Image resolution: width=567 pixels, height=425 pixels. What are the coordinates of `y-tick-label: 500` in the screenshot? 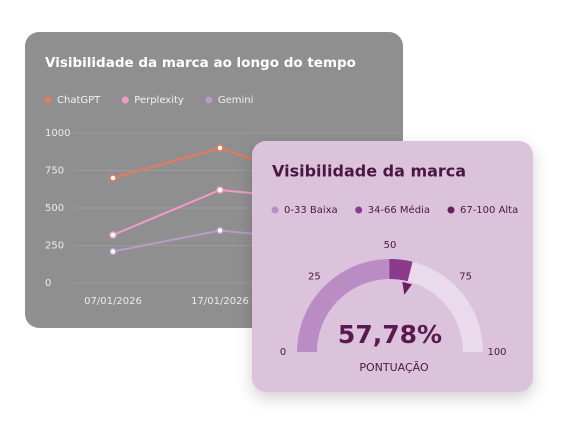 It's located at (54, 208).